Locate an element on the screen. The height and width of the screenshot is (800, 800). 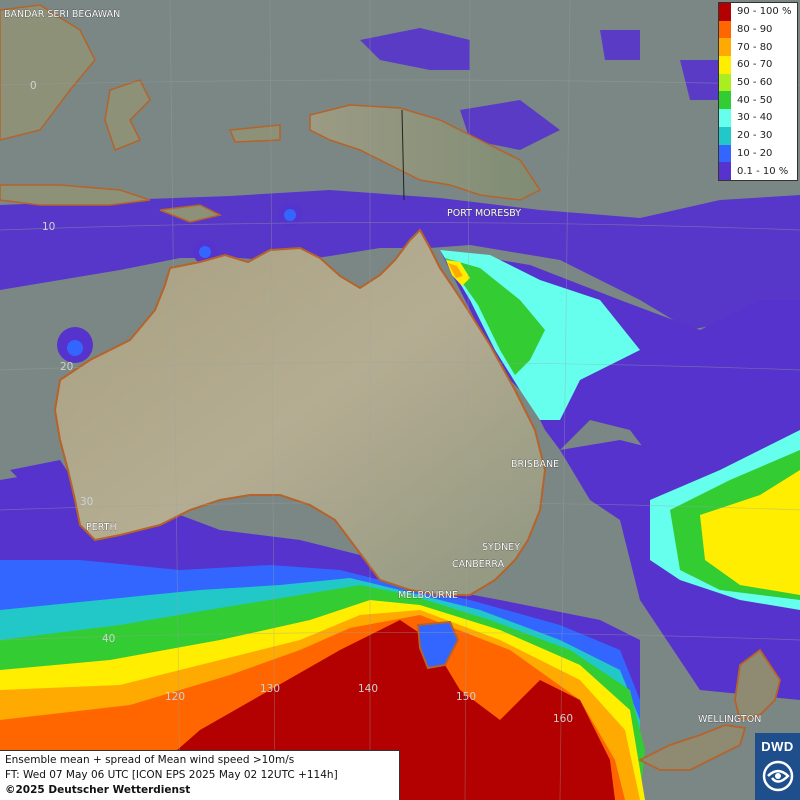
legend-label: 20 - 30 is located at coordinates (755, 136).